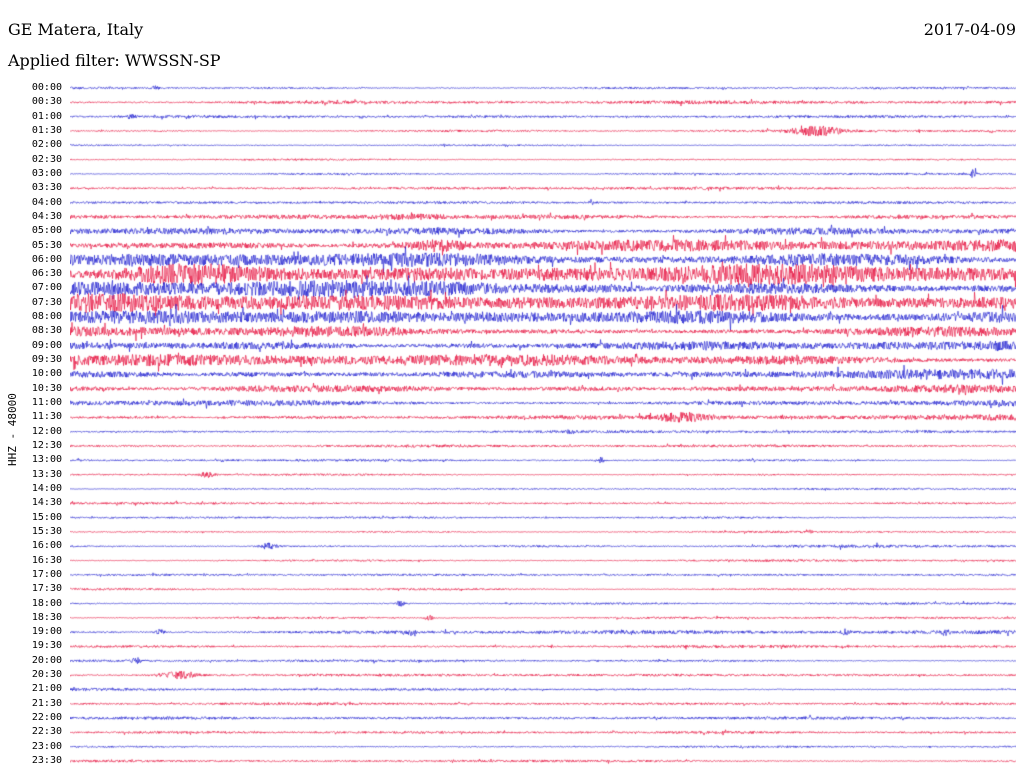  Describe the element at coordinates (46, 460) in the screenshot. I see `time-label: 13:00` at that location.